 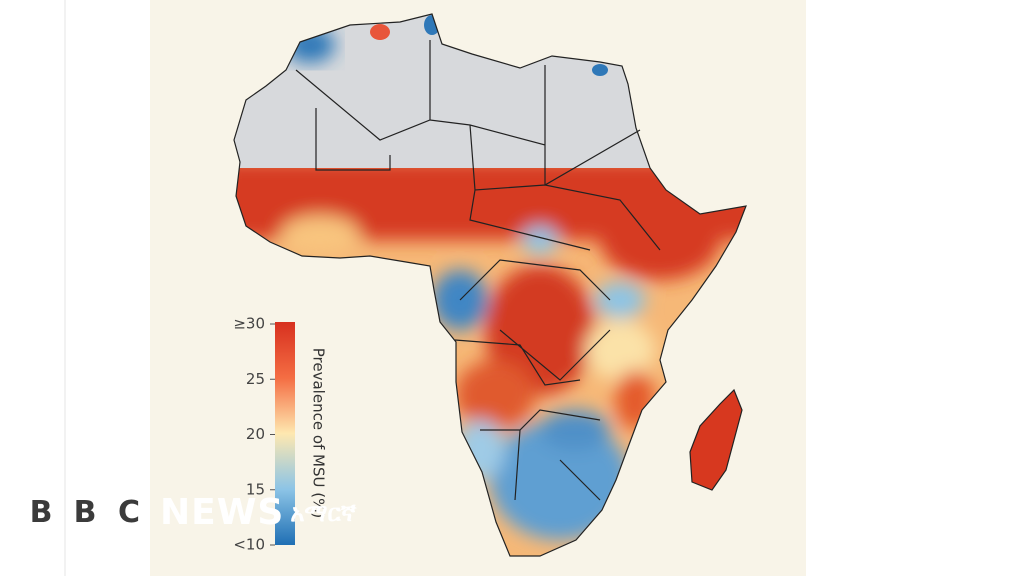 What do you see at coordinates (285, 433) in the screenshot?
I see `colorbar` at bounding box center [285, 433].